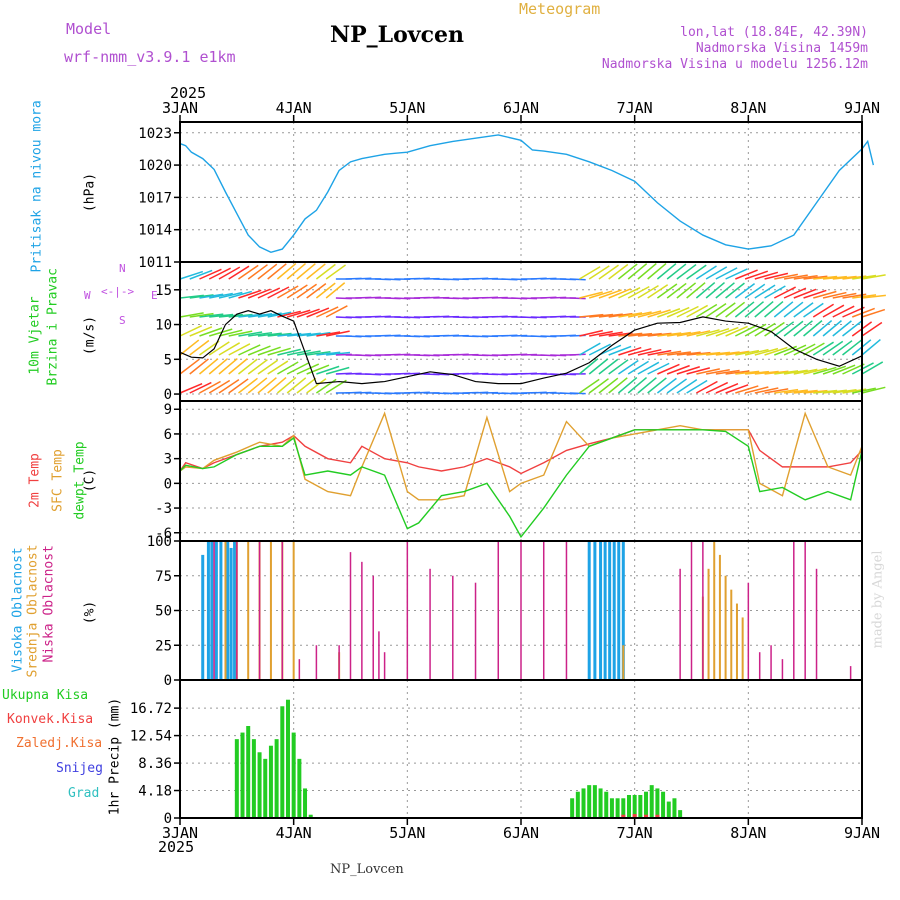 The image size is (900, 900). I want to click on y-tick-label: 1011, so click(155, 263).